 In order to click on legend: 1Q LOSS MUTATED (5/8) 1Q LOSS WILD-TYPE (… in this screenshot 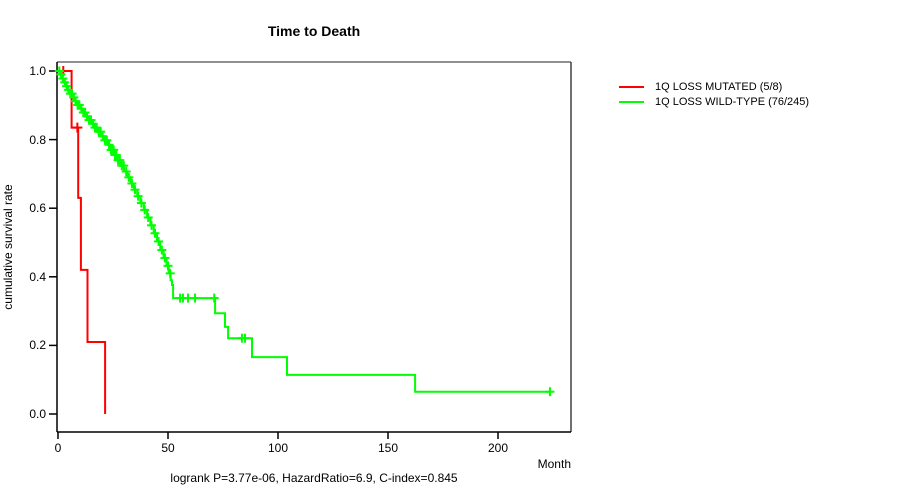, I will do `click(714, 94)`.